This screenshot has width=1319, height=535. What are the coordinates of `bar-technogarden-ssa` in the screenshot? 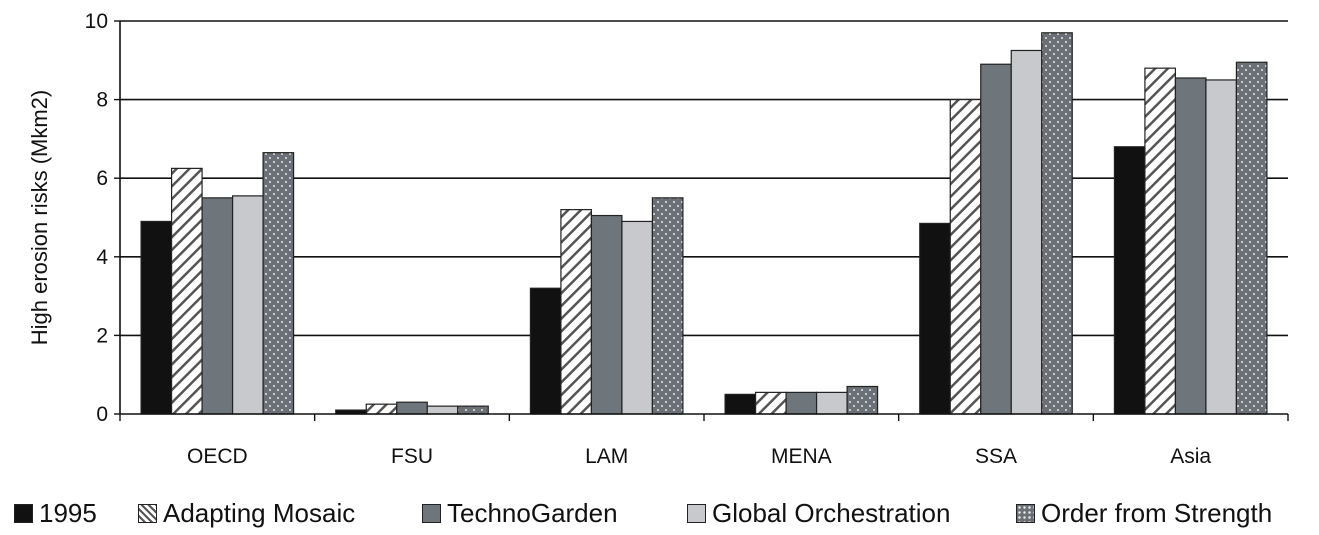 It's located at (996, 239).